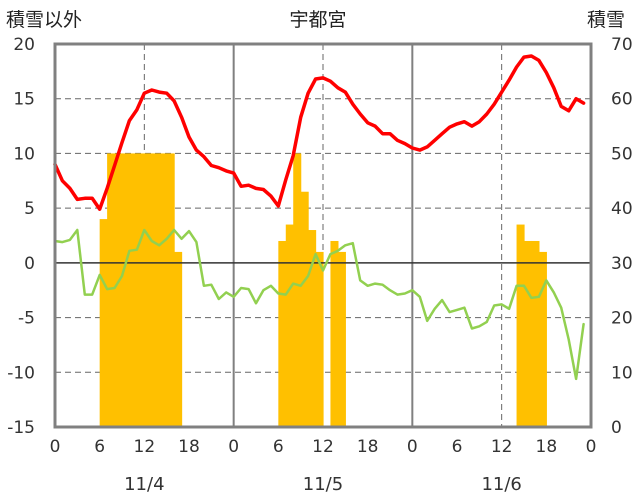 The height and width of the screenshot is (501, 636). I want to click on y-left-tick-label: -5, so click(26, 319).